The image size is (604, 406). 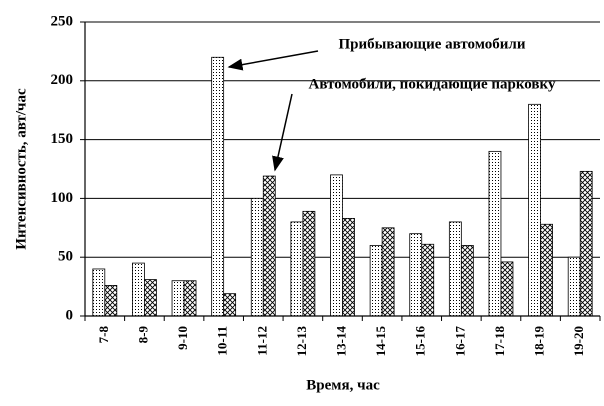 What do you see at coordinates (62, 21) in the screenshot?
I see `y-tick-label: 250` at bounding box center [62, 21].